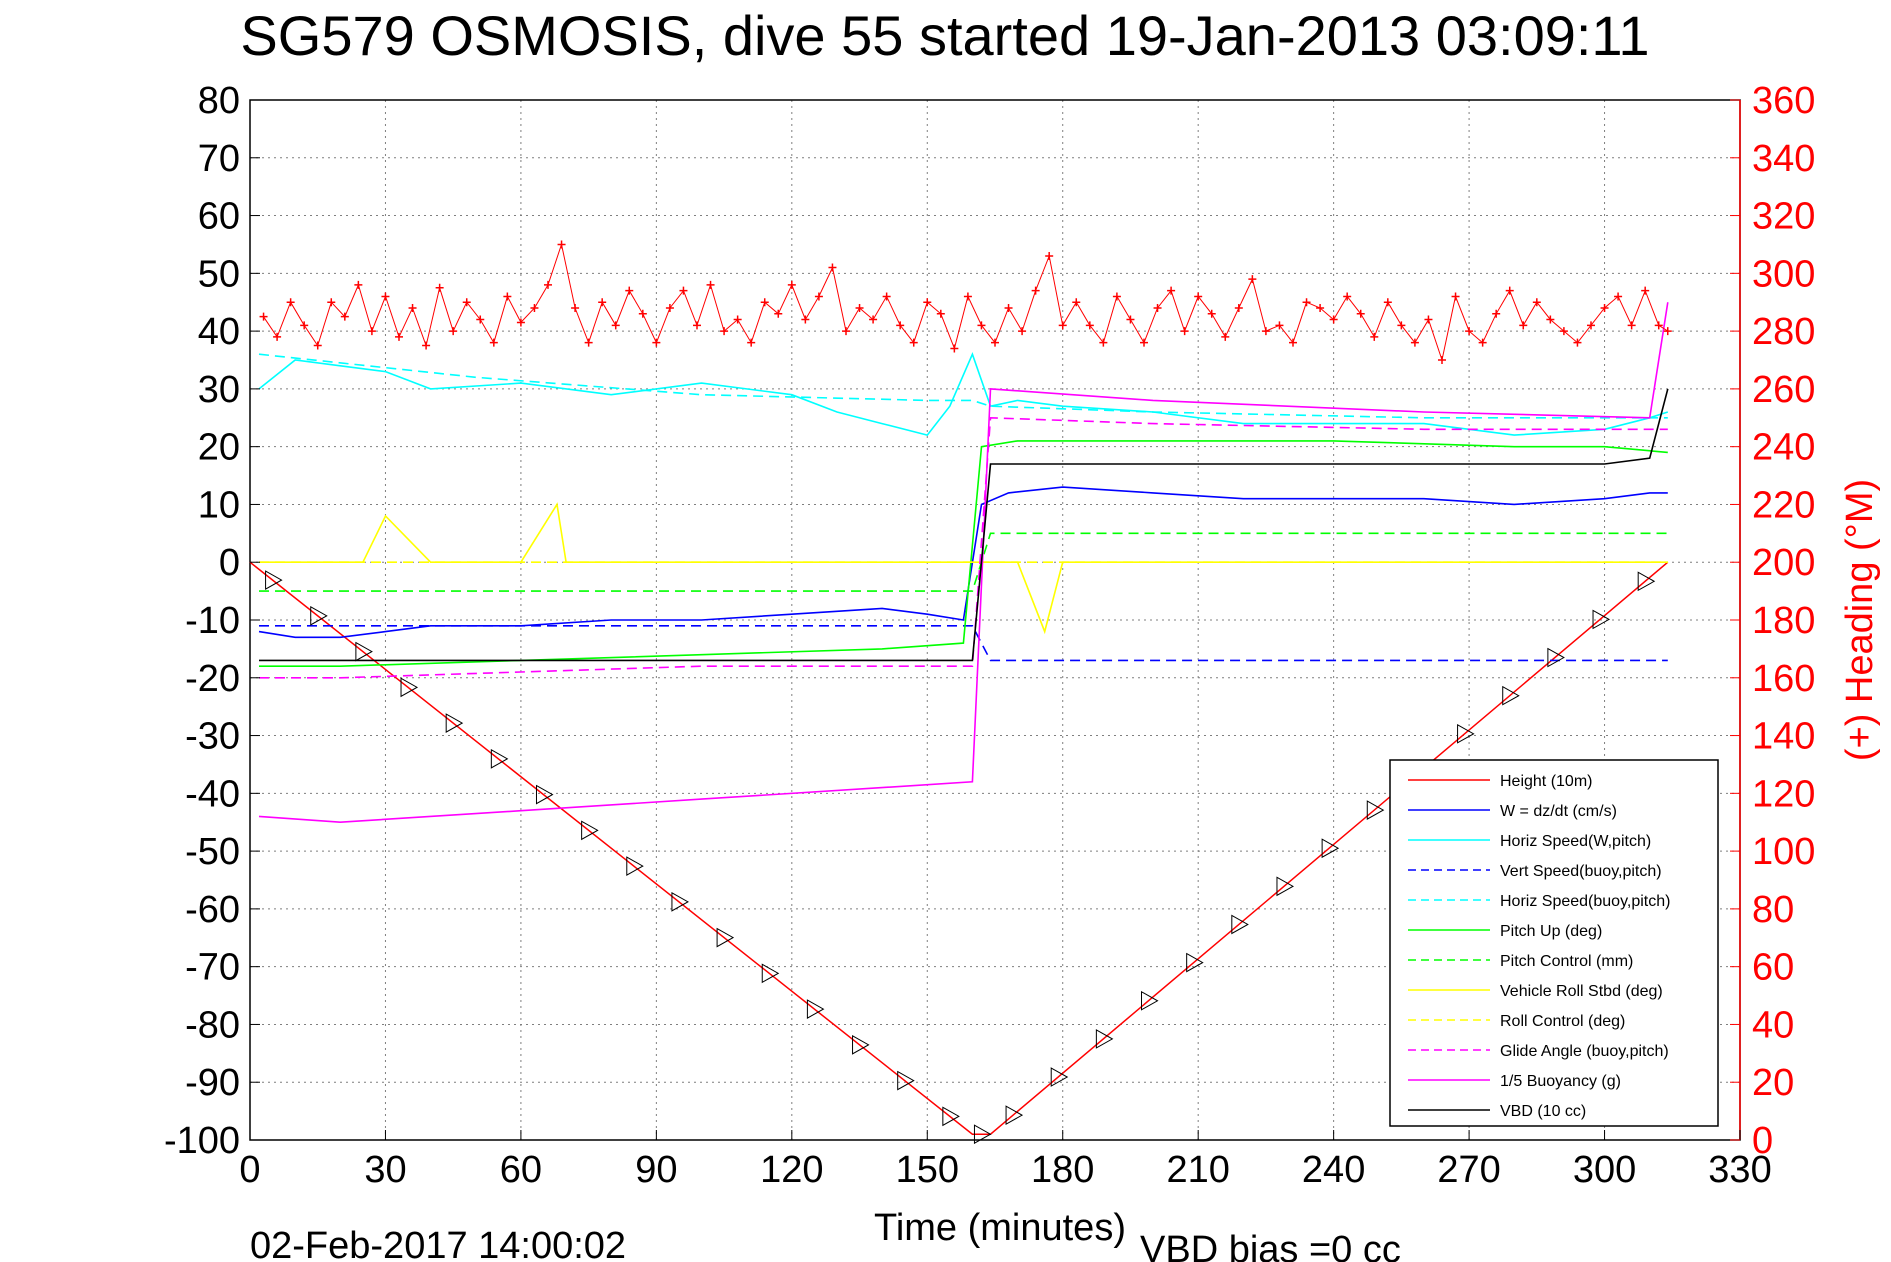 This screenshot has width=1891, height=1262. I want to click on x-tick-label: 150, so click(927, 1170).